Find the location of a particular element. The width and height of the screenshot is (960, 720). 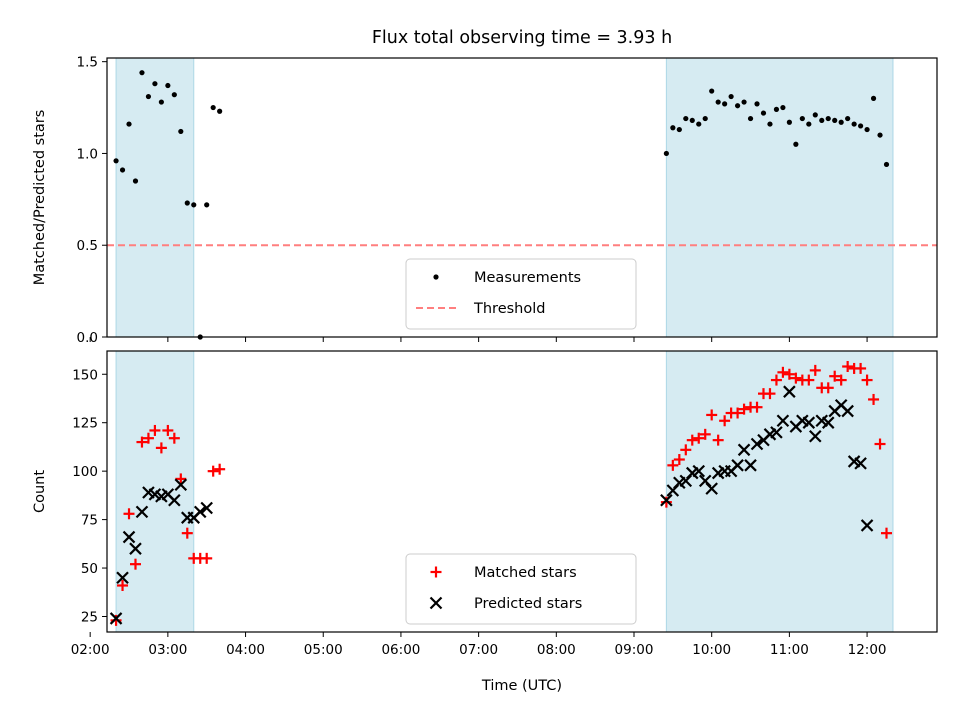

top-legend: Measurements Threshold is located at coordinates (521, 294).